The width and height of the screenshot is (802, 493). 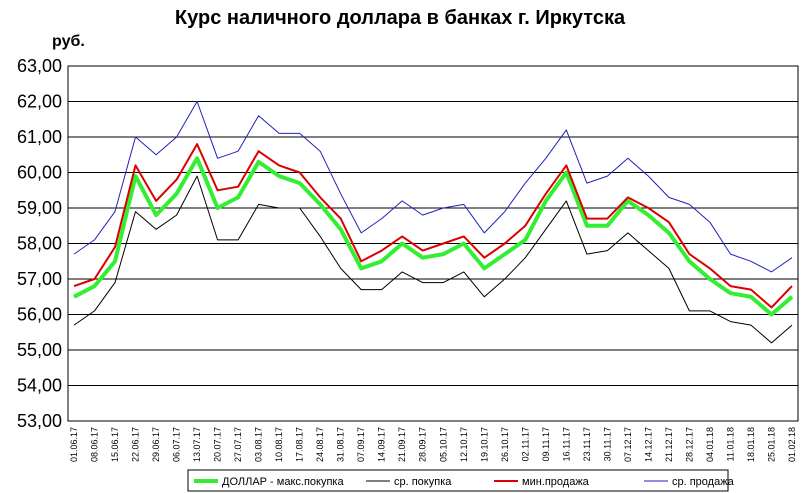 What do you see at coordinates (279, 444) in the screenshot?
I see `x-tick-label: 10.08.17` at bounding box center [279, 444].